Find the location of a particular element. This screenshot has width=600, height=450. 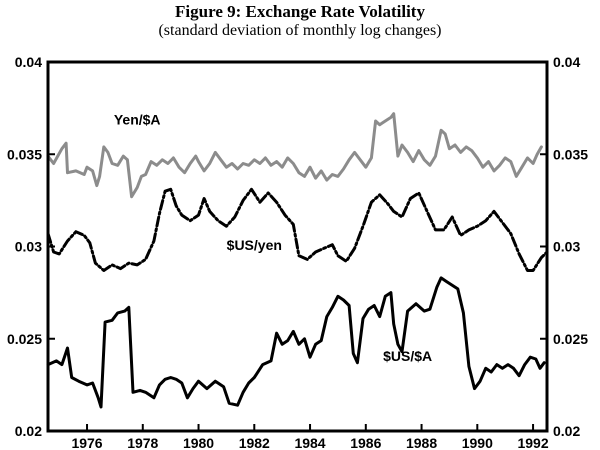

series-label-us-a: $US/$A is located at coordinates (407, 356).